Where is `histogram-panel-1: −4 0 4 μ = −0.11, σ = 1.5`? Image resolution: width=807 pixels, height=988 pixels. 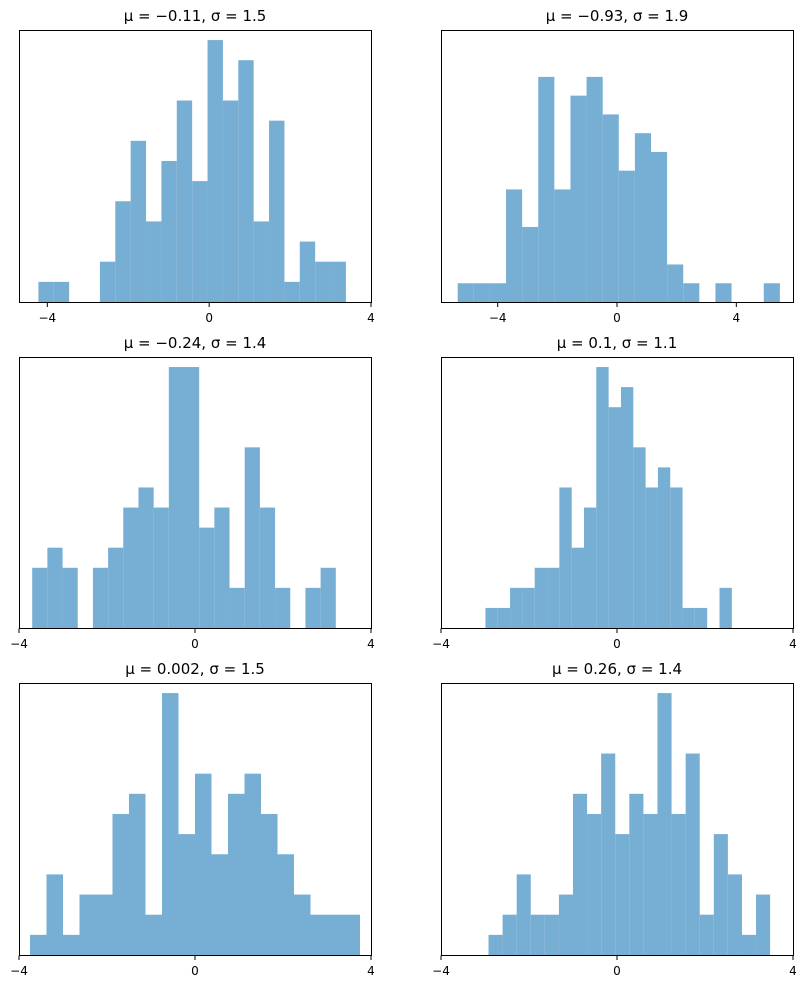
histogram-panel-1: −4 0 4 μ = −0.11, σ = 1.5 is located at coordinates (197, 166).